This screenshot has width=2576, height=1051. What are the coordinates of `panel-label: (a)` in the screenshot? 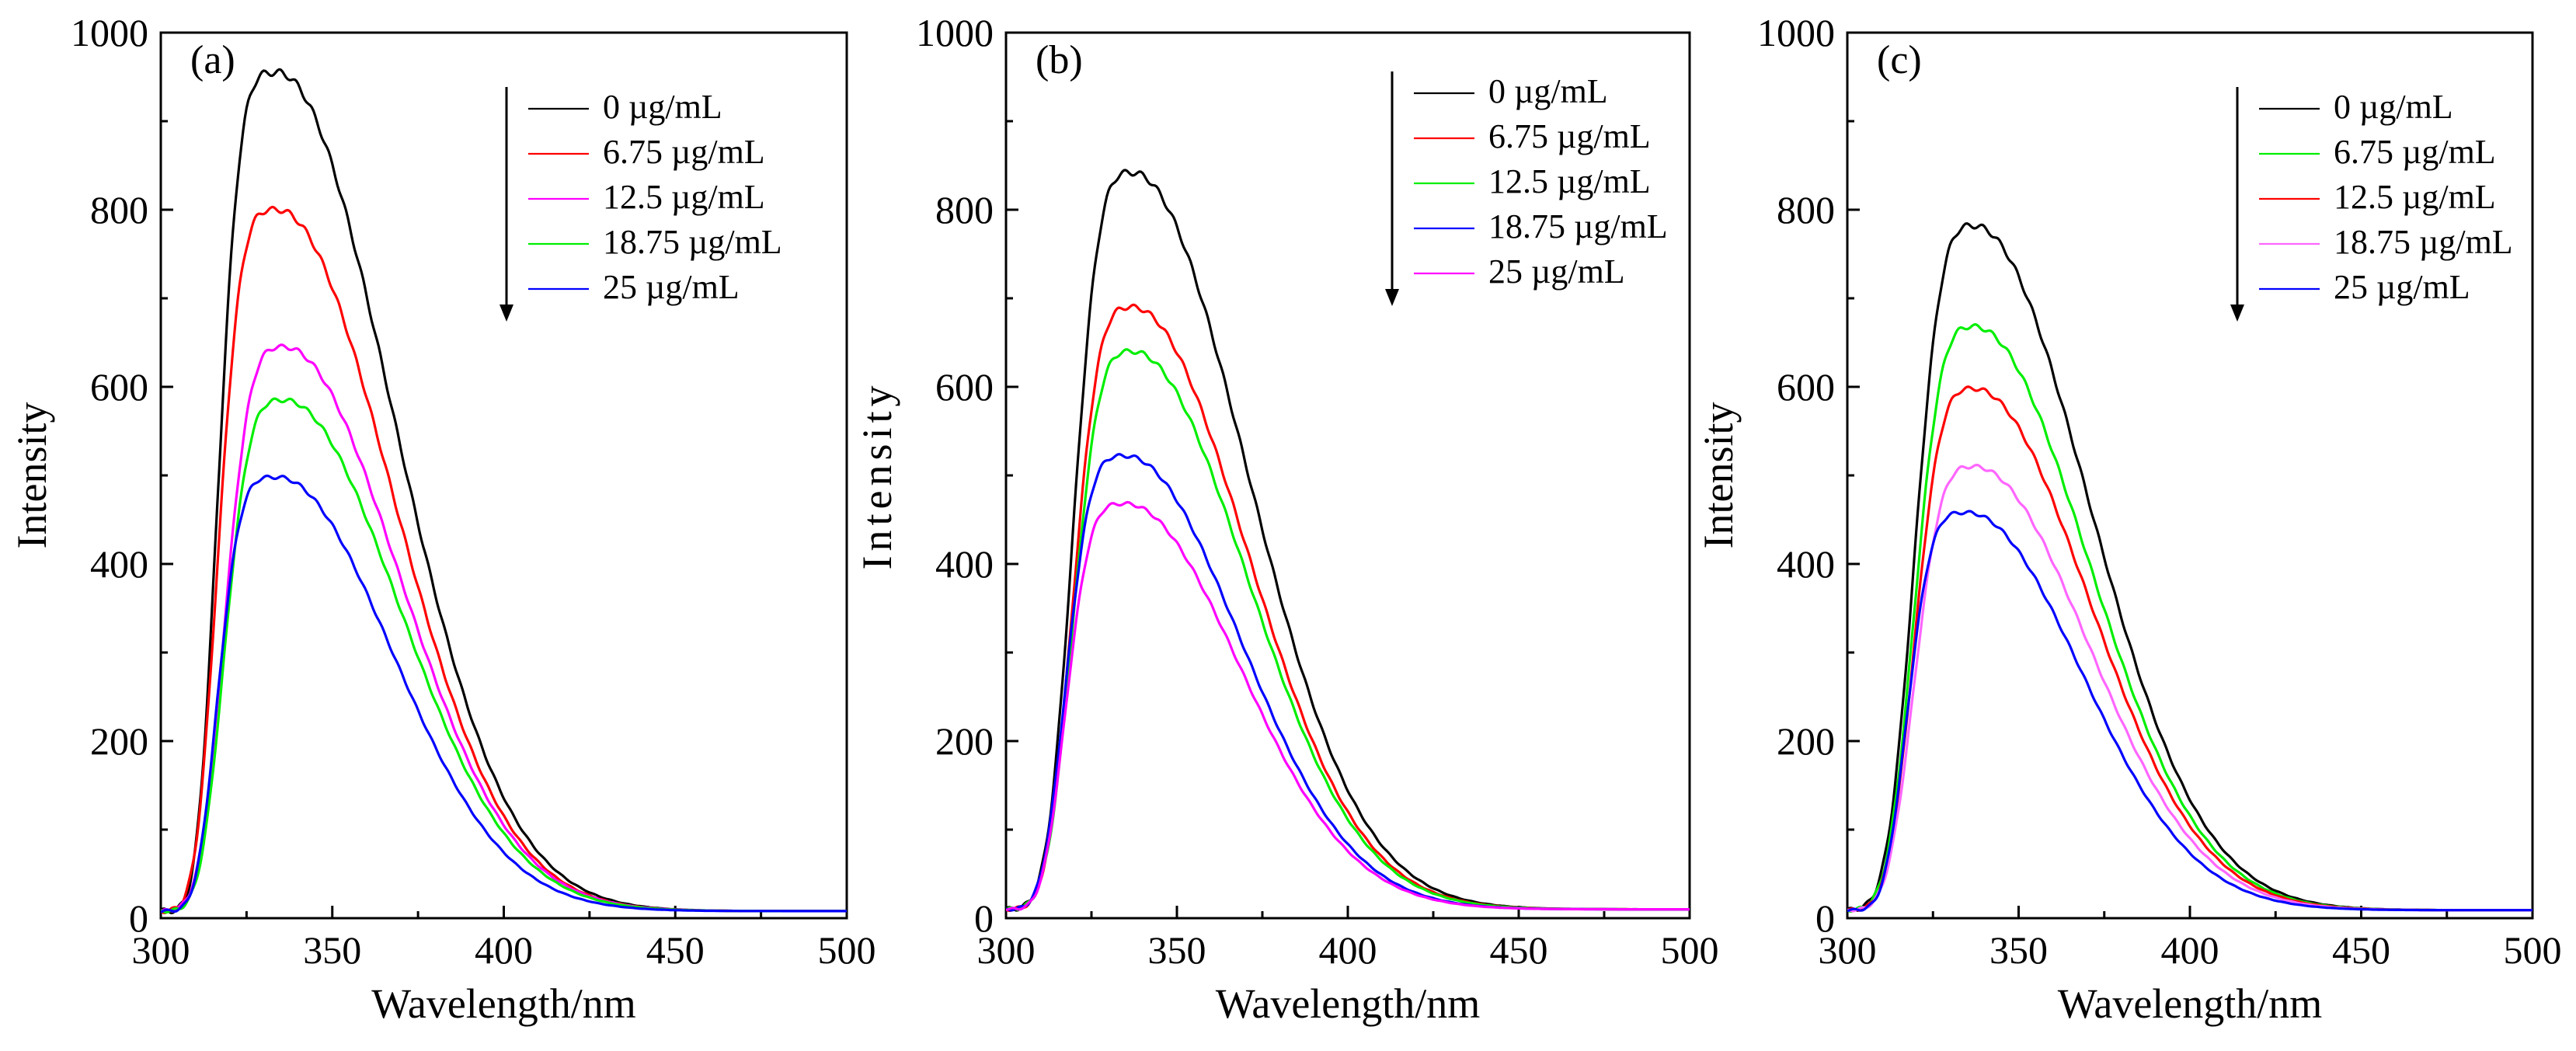 It's located at (212, 60).